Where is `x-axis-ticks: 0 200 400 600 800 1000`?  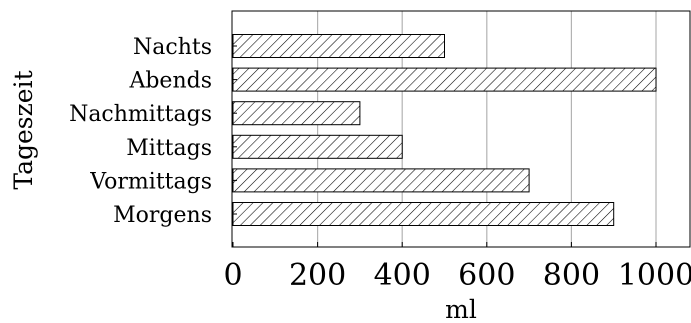
x-axis-ticks: 0 200 400 600 800 1000 is located at coordinates (457, 267).